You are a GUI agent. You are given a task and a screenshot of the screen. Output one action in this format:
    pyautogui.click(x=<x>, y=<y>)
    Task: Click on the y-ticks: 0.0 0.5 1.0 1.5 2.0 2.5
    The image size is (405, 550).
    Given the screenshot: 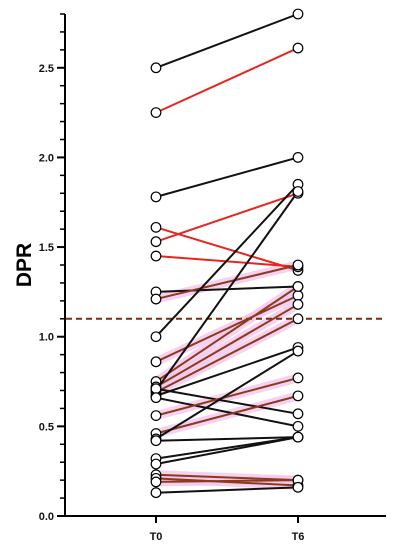 What is the action you would take?
    pyautogui.click(x=52, y=268)
    